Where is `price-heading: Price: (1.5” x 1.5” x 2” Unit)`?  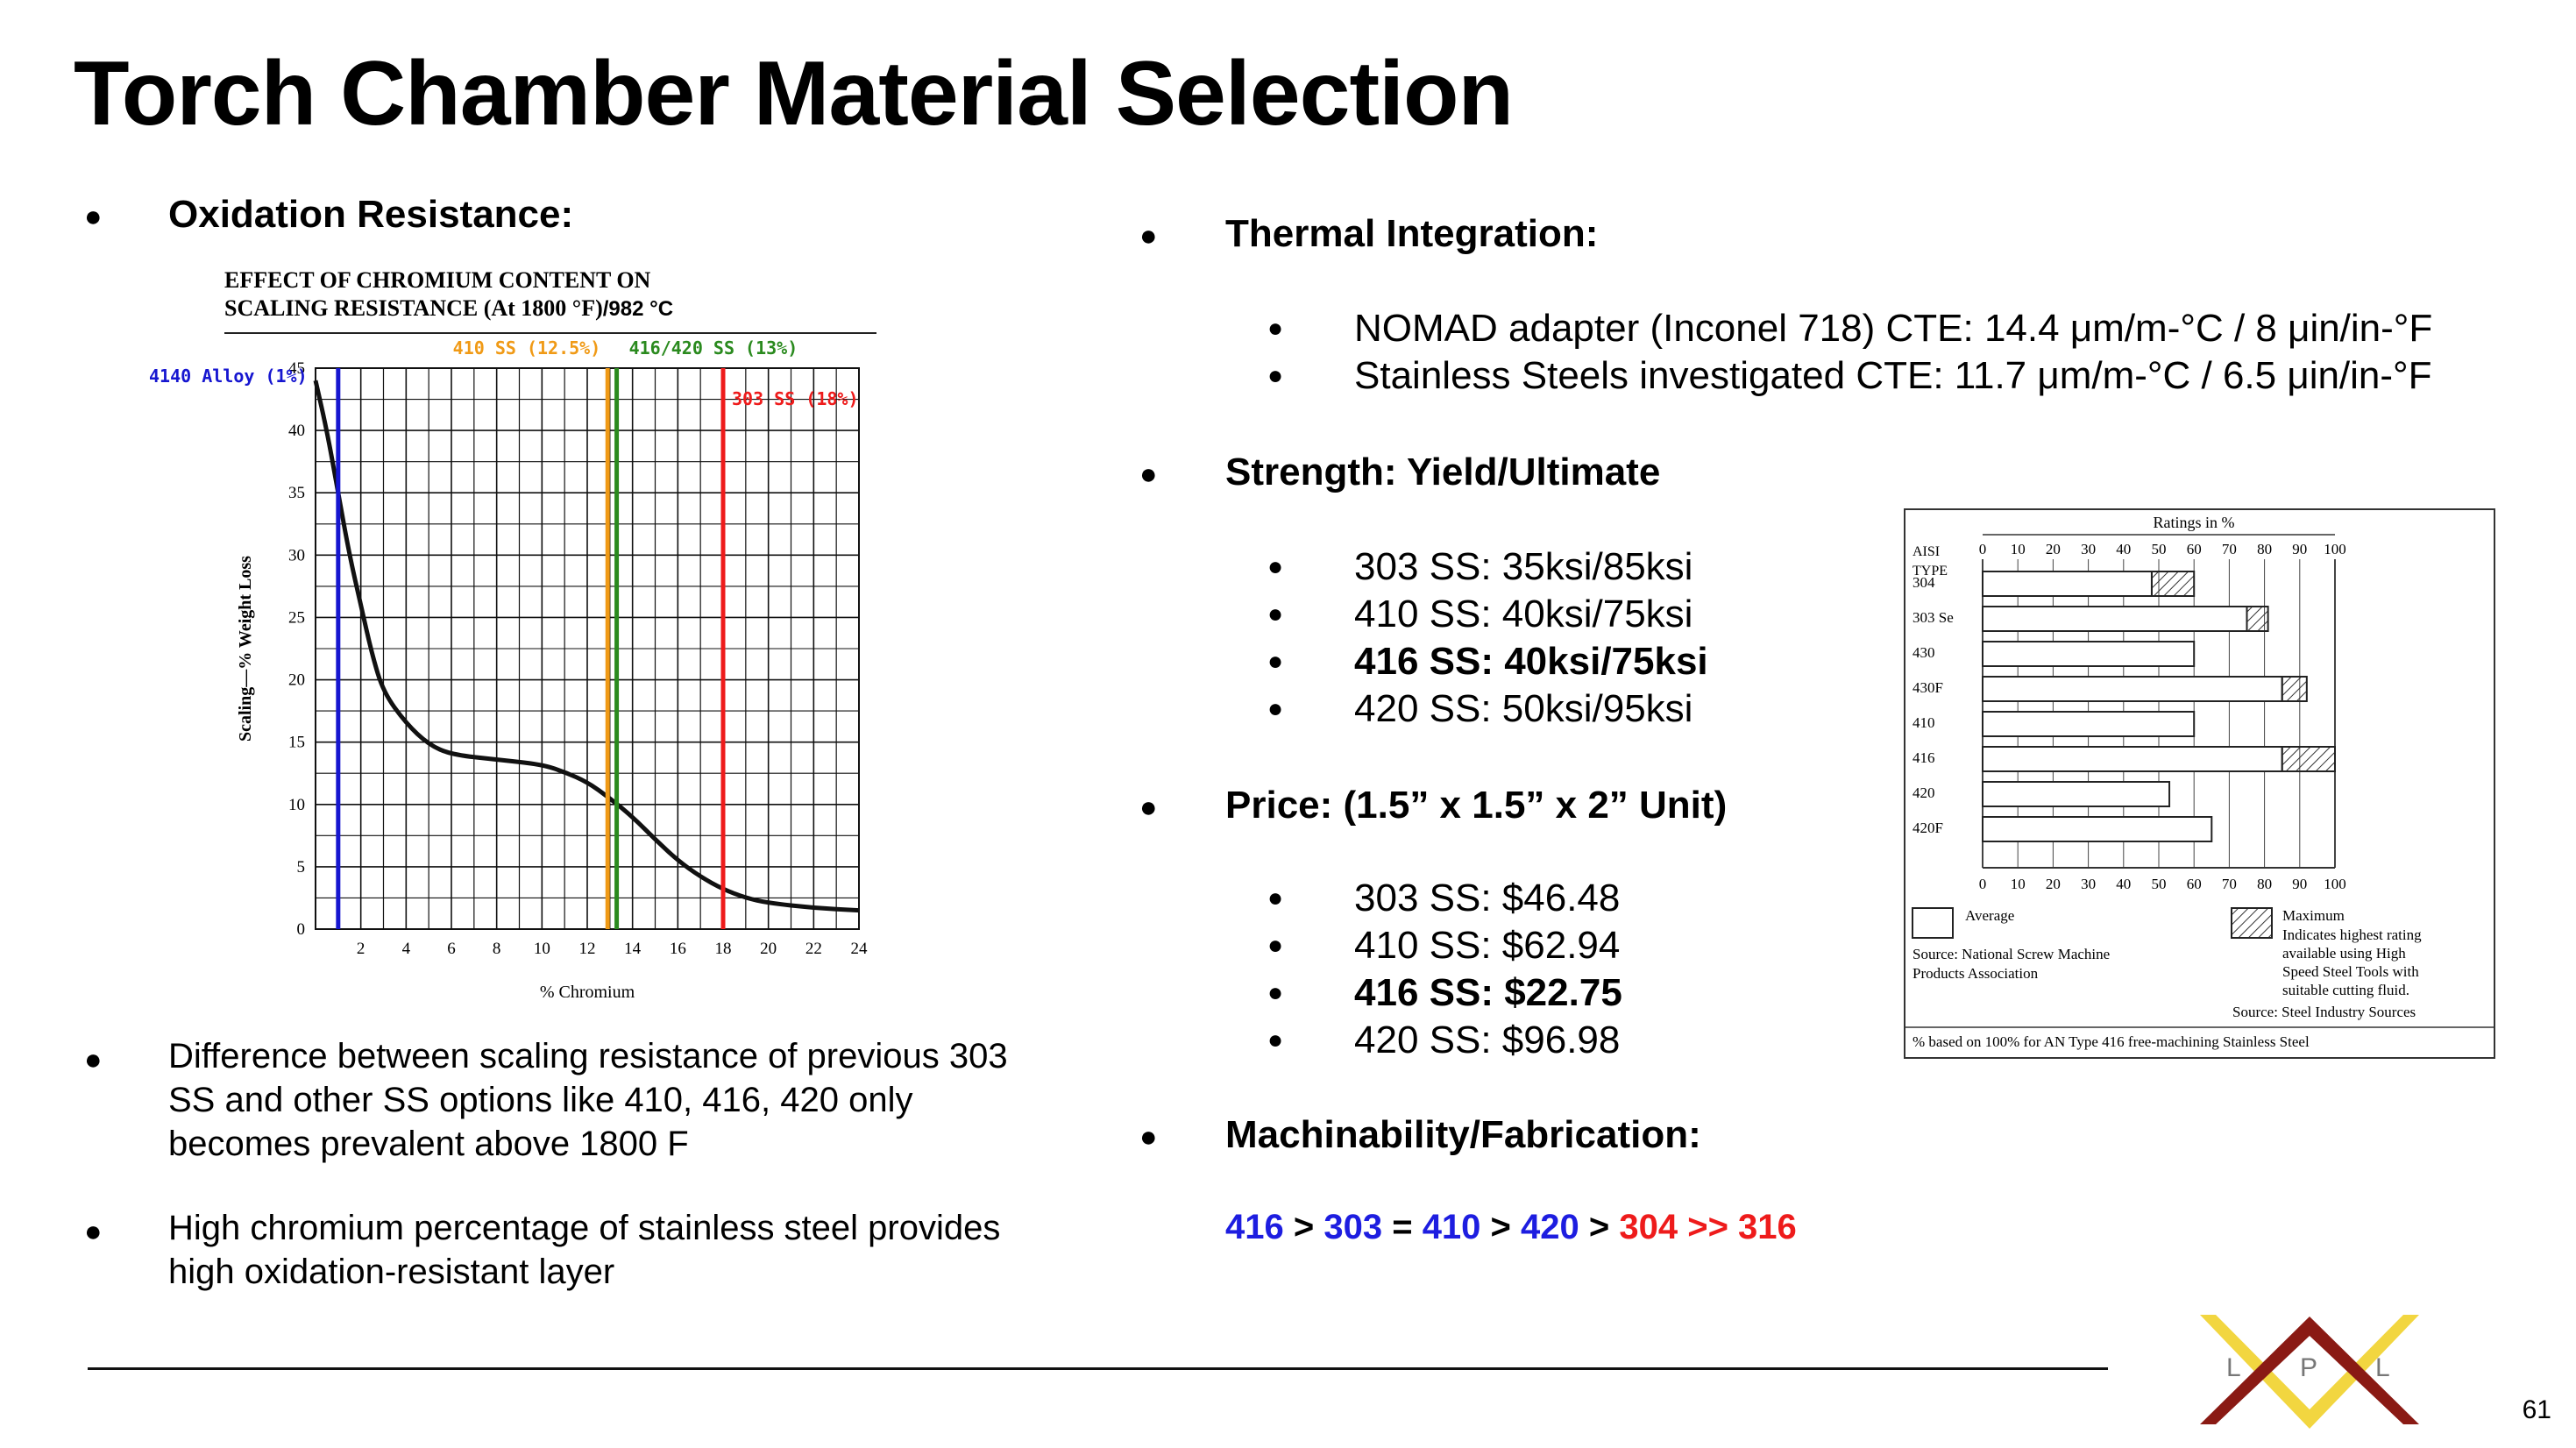 price-heading: Price: (1.5” x 1.5” x 2” Unit) is located at coordinates (1476, 805).